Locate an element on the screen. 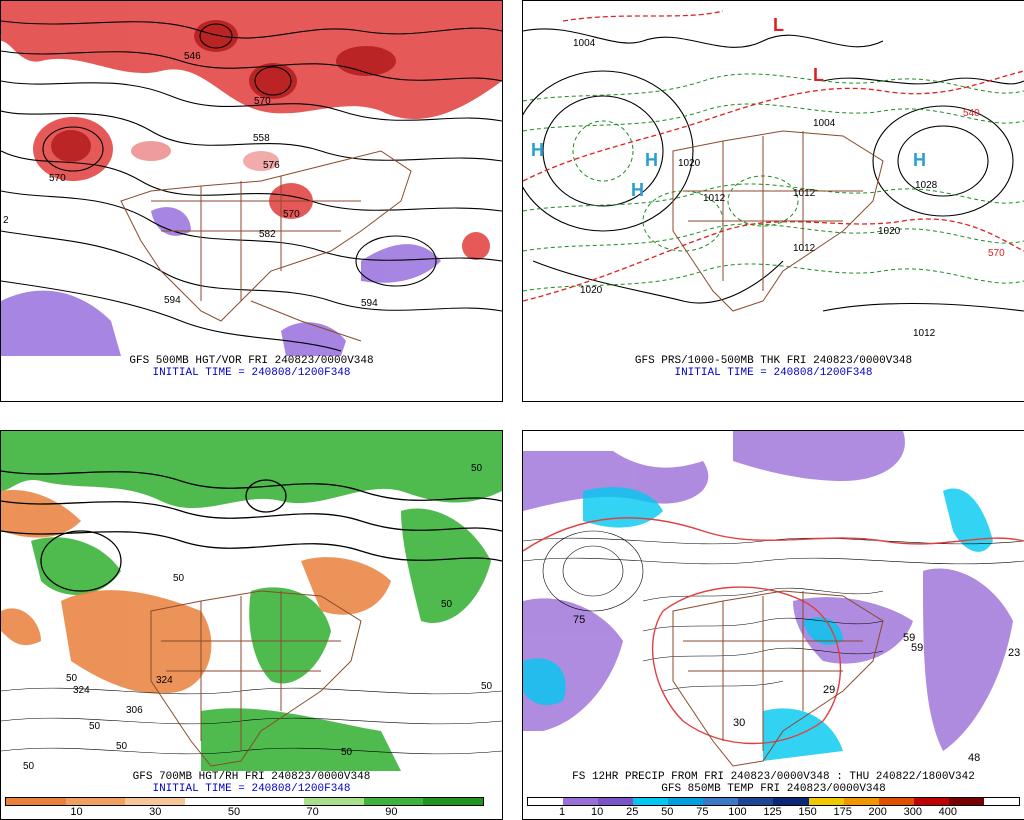  contour-label: 23 is located at coordinates (1014, 653).